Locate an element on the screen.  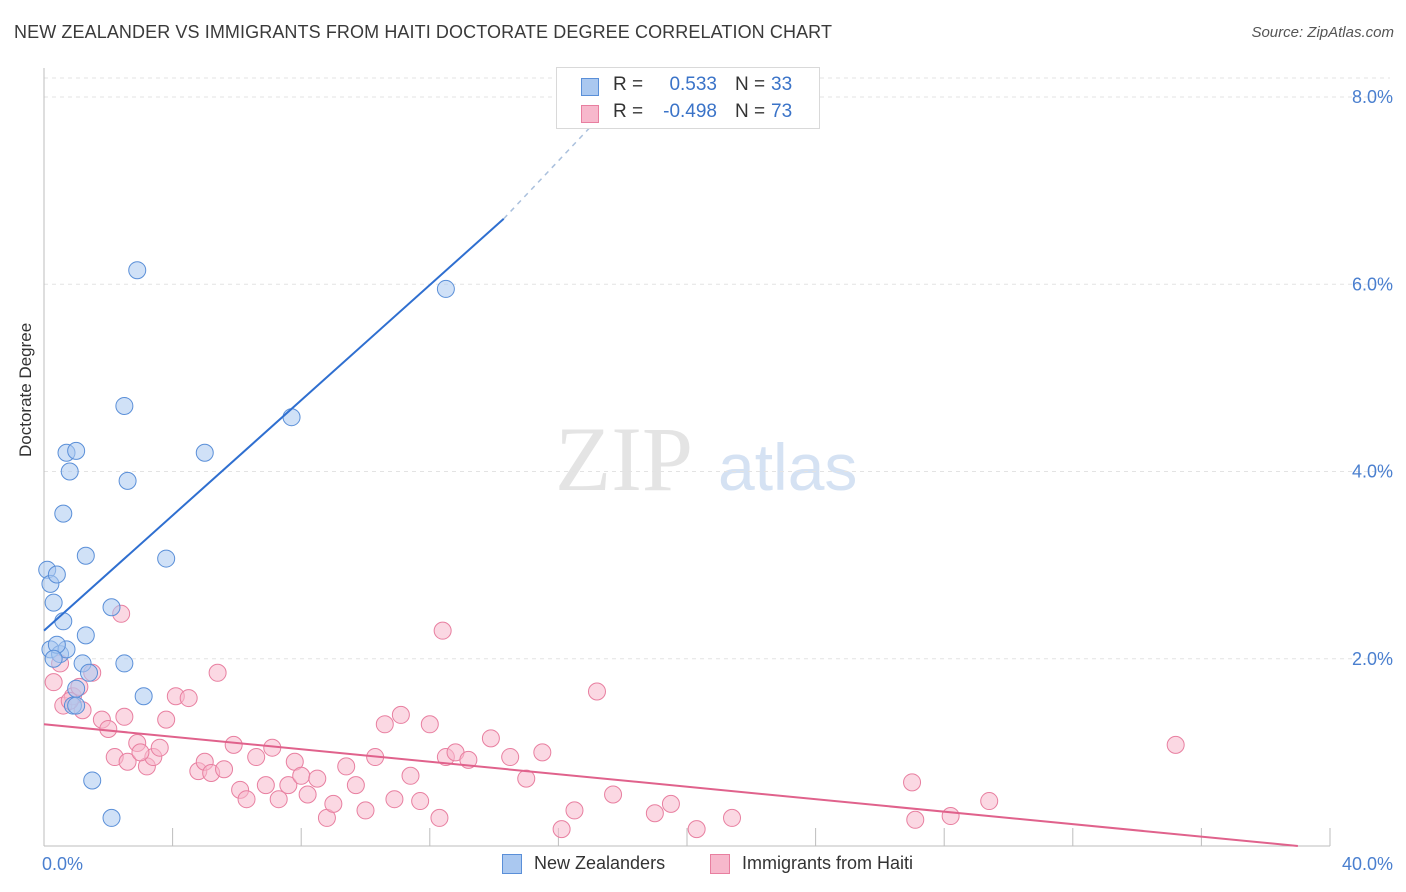
series-legend: New Zealanders Immigrants from Haiti is located at coordinates (703, 865).